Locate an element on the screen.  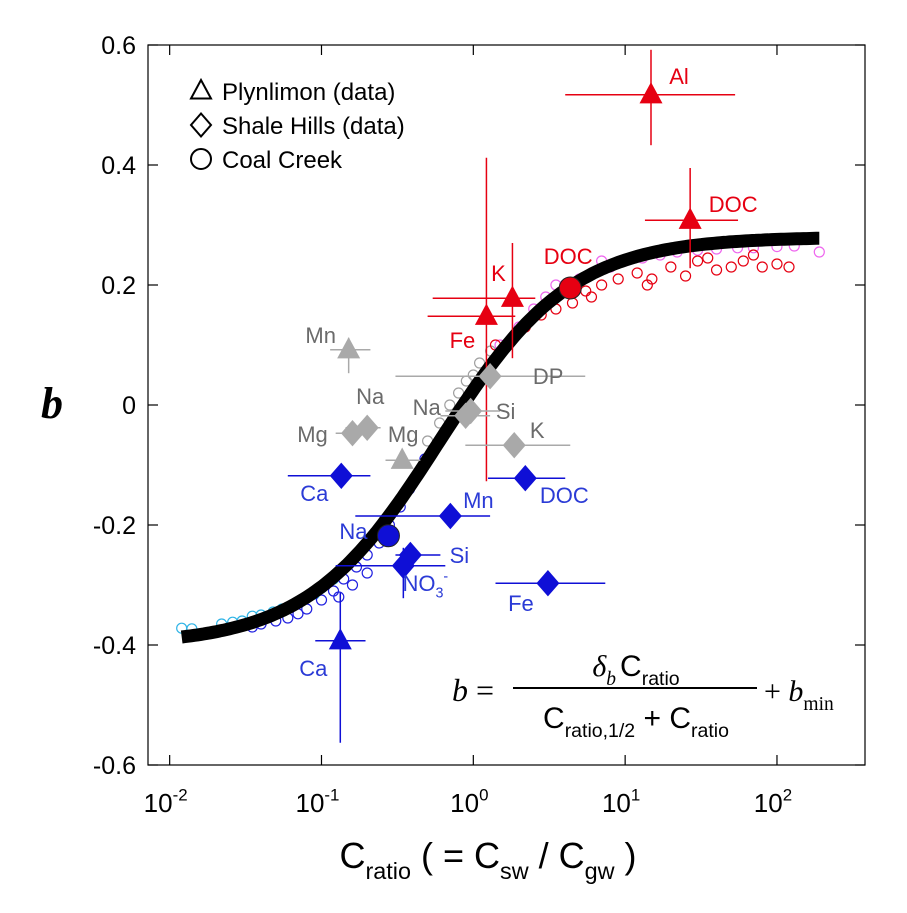
equation-tail-part: b is located at coordinates (795, 691).